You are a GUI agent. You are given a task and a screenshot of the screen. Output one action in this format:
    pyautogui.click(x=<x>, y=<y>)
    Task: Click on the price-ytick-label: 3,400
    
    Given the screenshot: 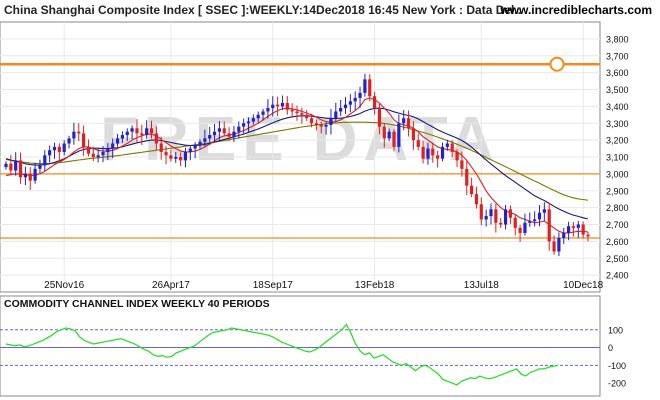 What is the action you would take?
    pyautogui.click(x=617, y=107)
    